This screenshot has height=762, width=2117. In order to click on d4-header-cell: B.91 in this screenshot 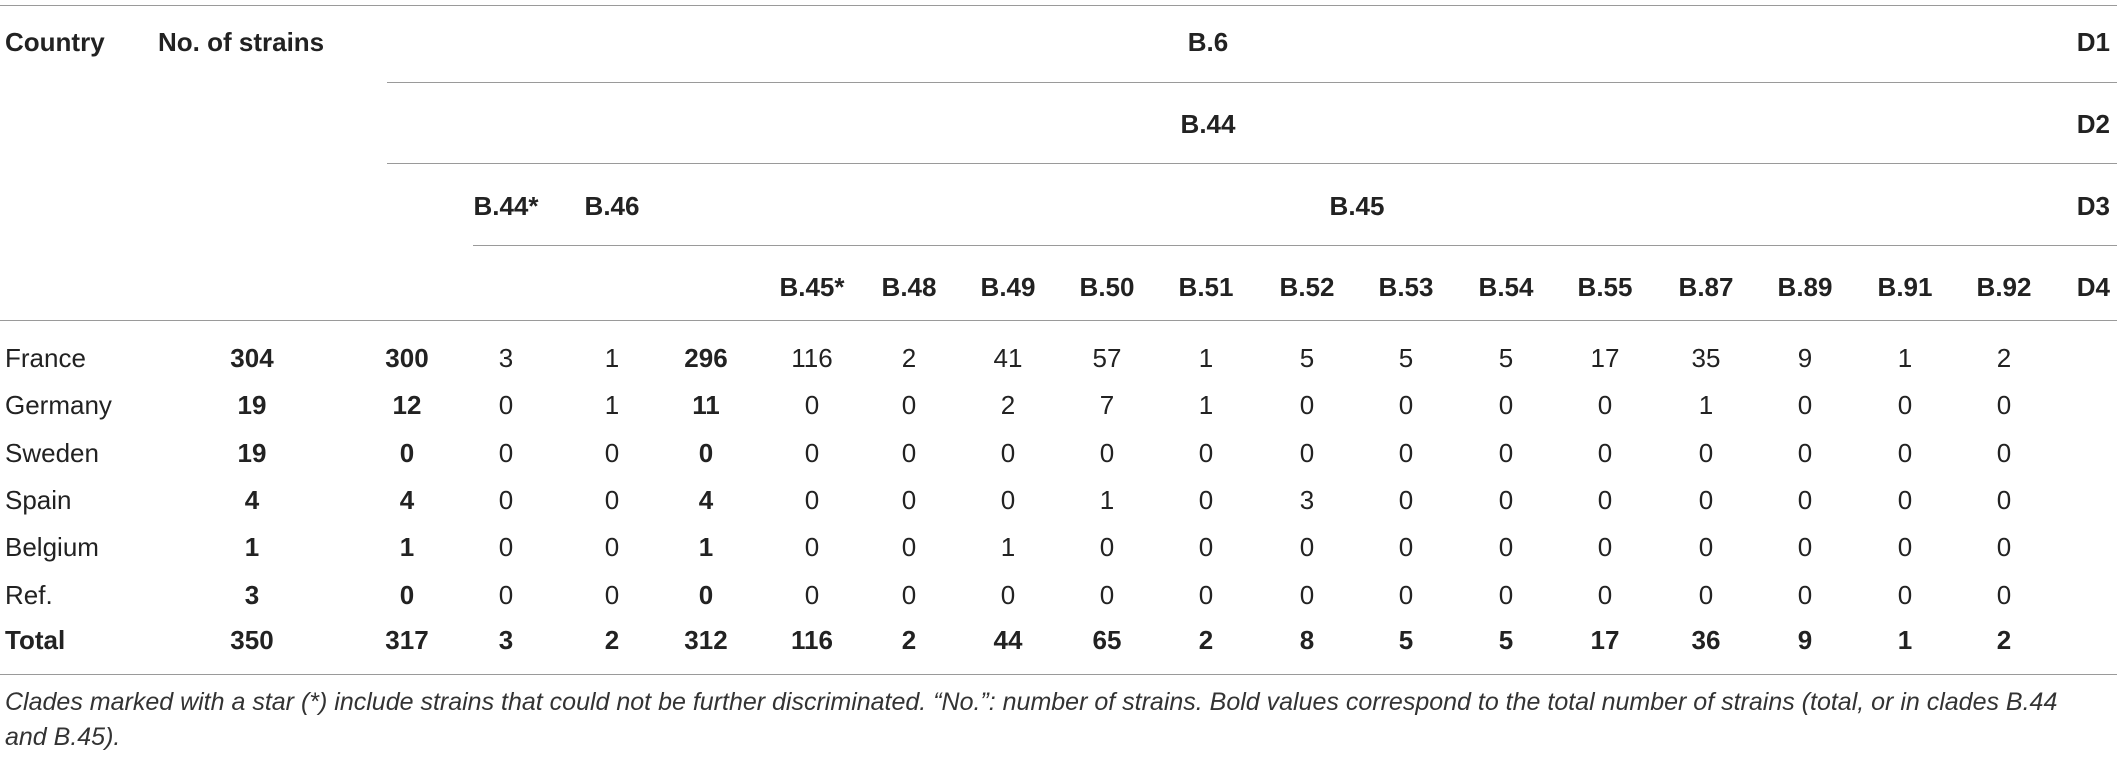, I will do `click(1905, 287)`.